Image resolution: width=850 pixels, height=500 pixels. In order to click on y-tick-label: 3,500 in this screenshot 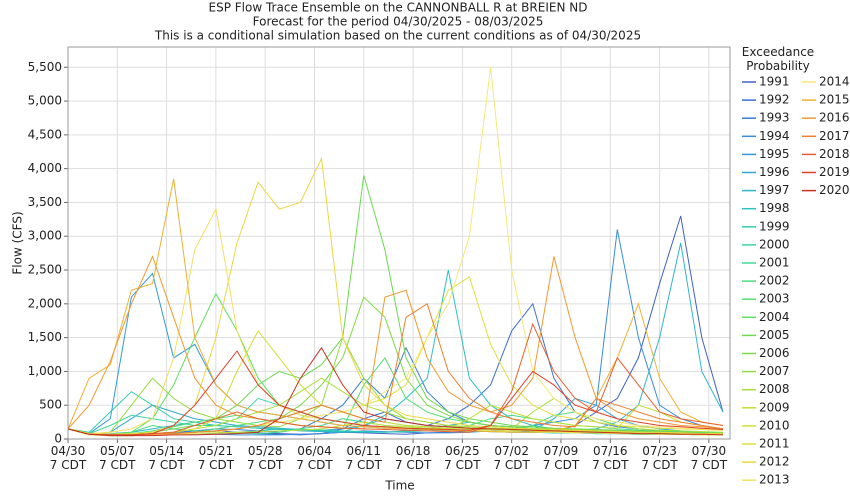, I will do `click(45, 202)`.